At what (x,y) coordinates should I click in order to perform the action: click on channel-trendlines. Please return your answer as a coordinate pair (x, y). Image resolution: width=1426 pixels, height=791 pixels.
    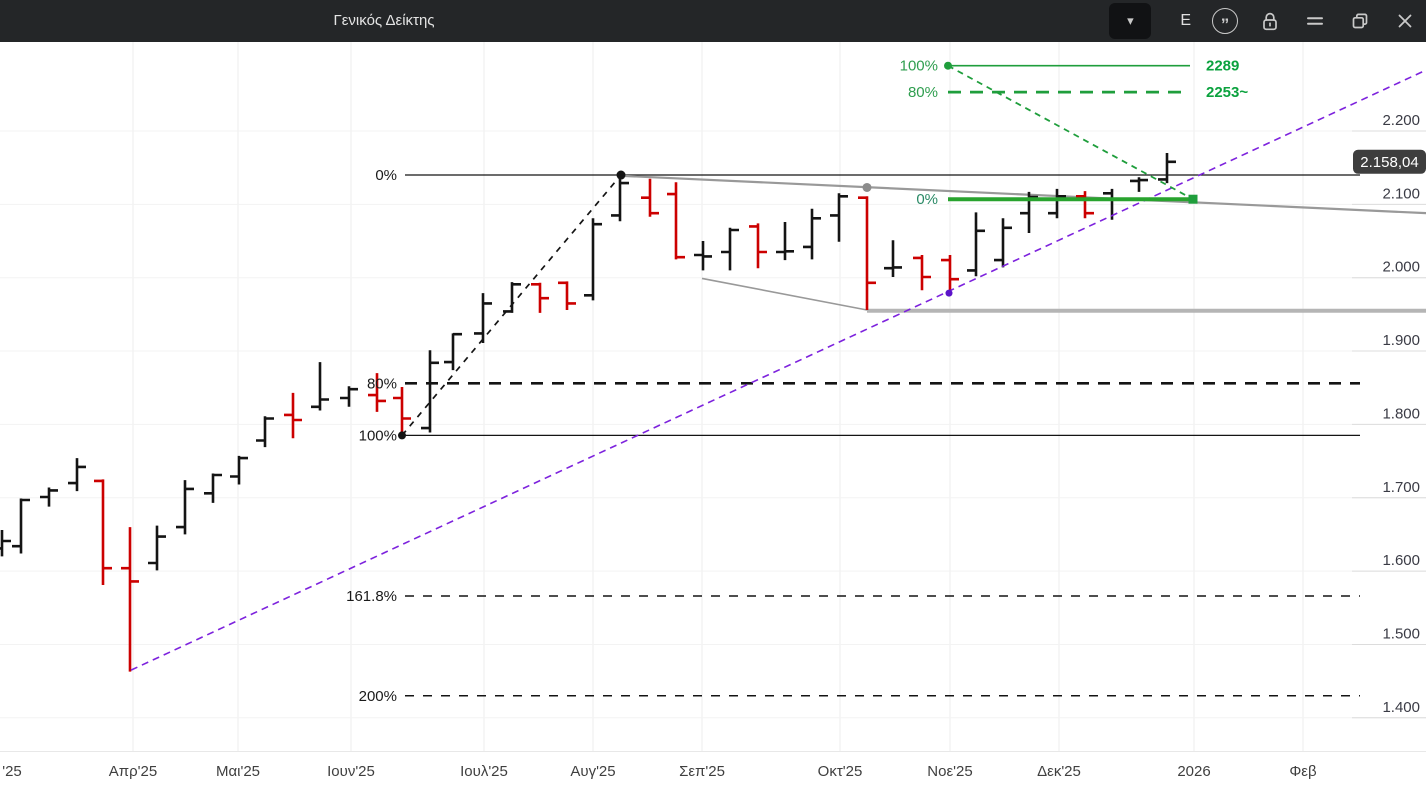
    Looking at the image, I should click on (1022, 243).